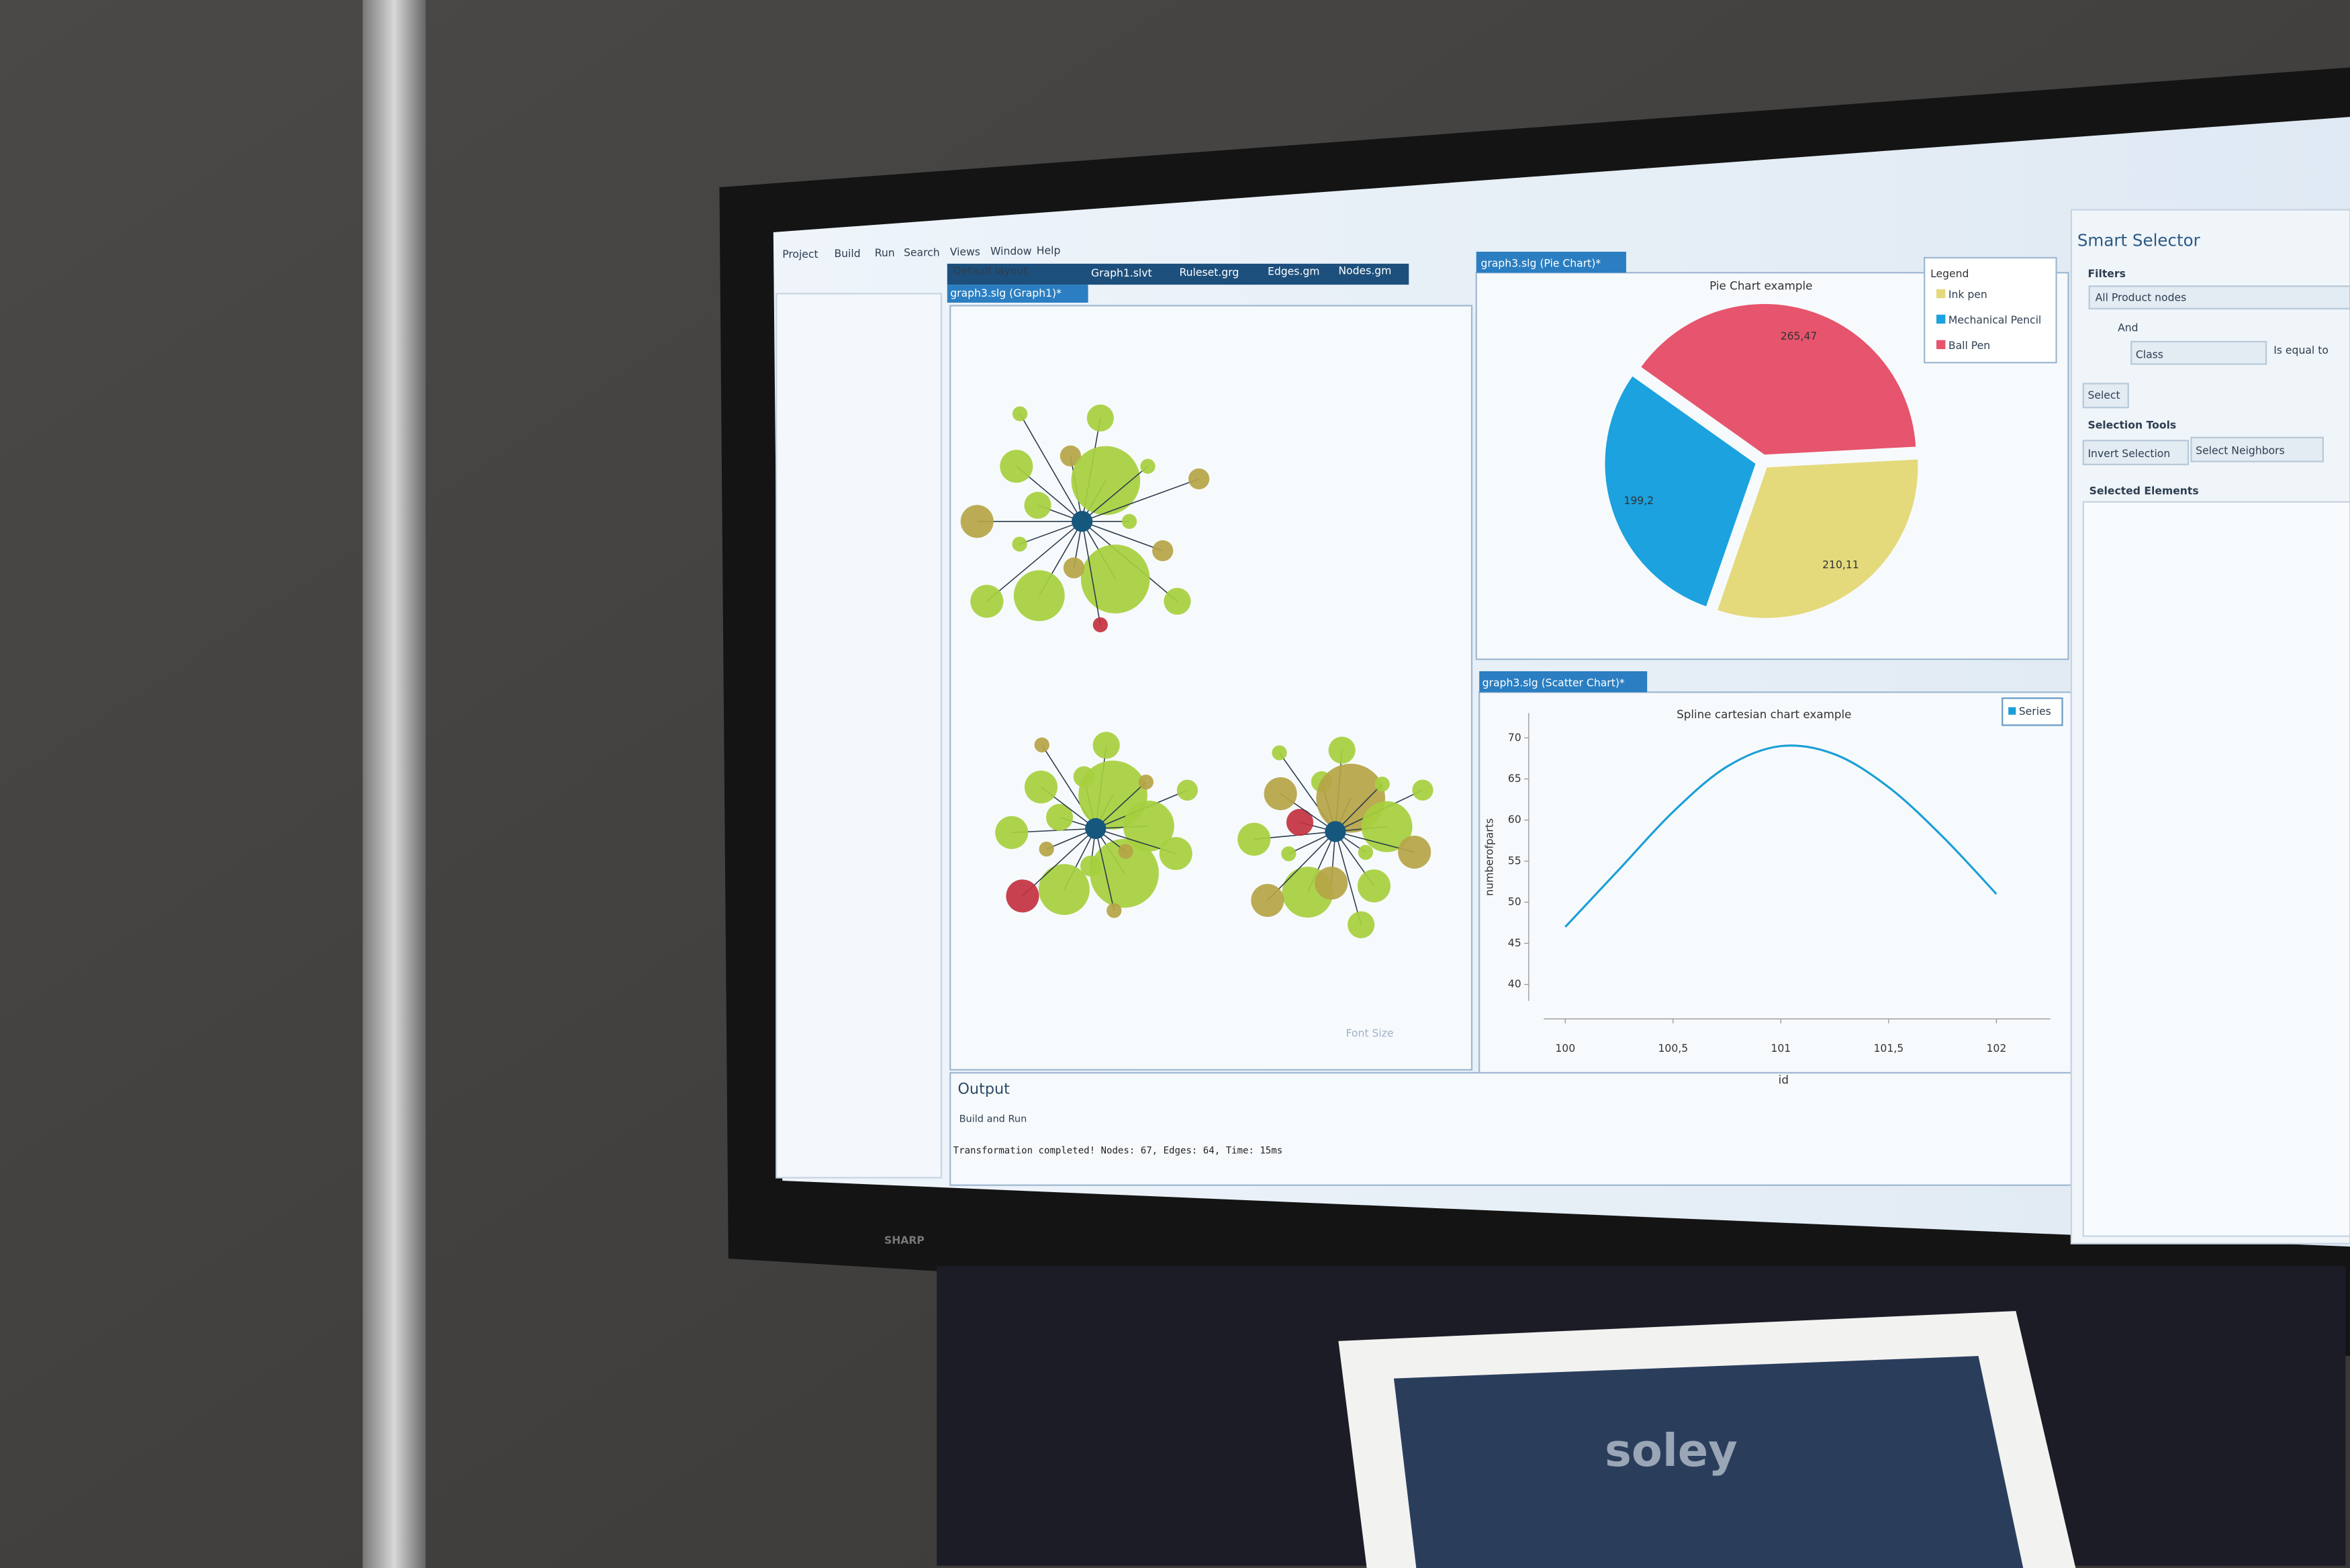 This screenshot has height=1568, width=2350. Describe the element at coordinates (1514, 984) in the screenshot. I see `y-tick-label: 40` at that location.